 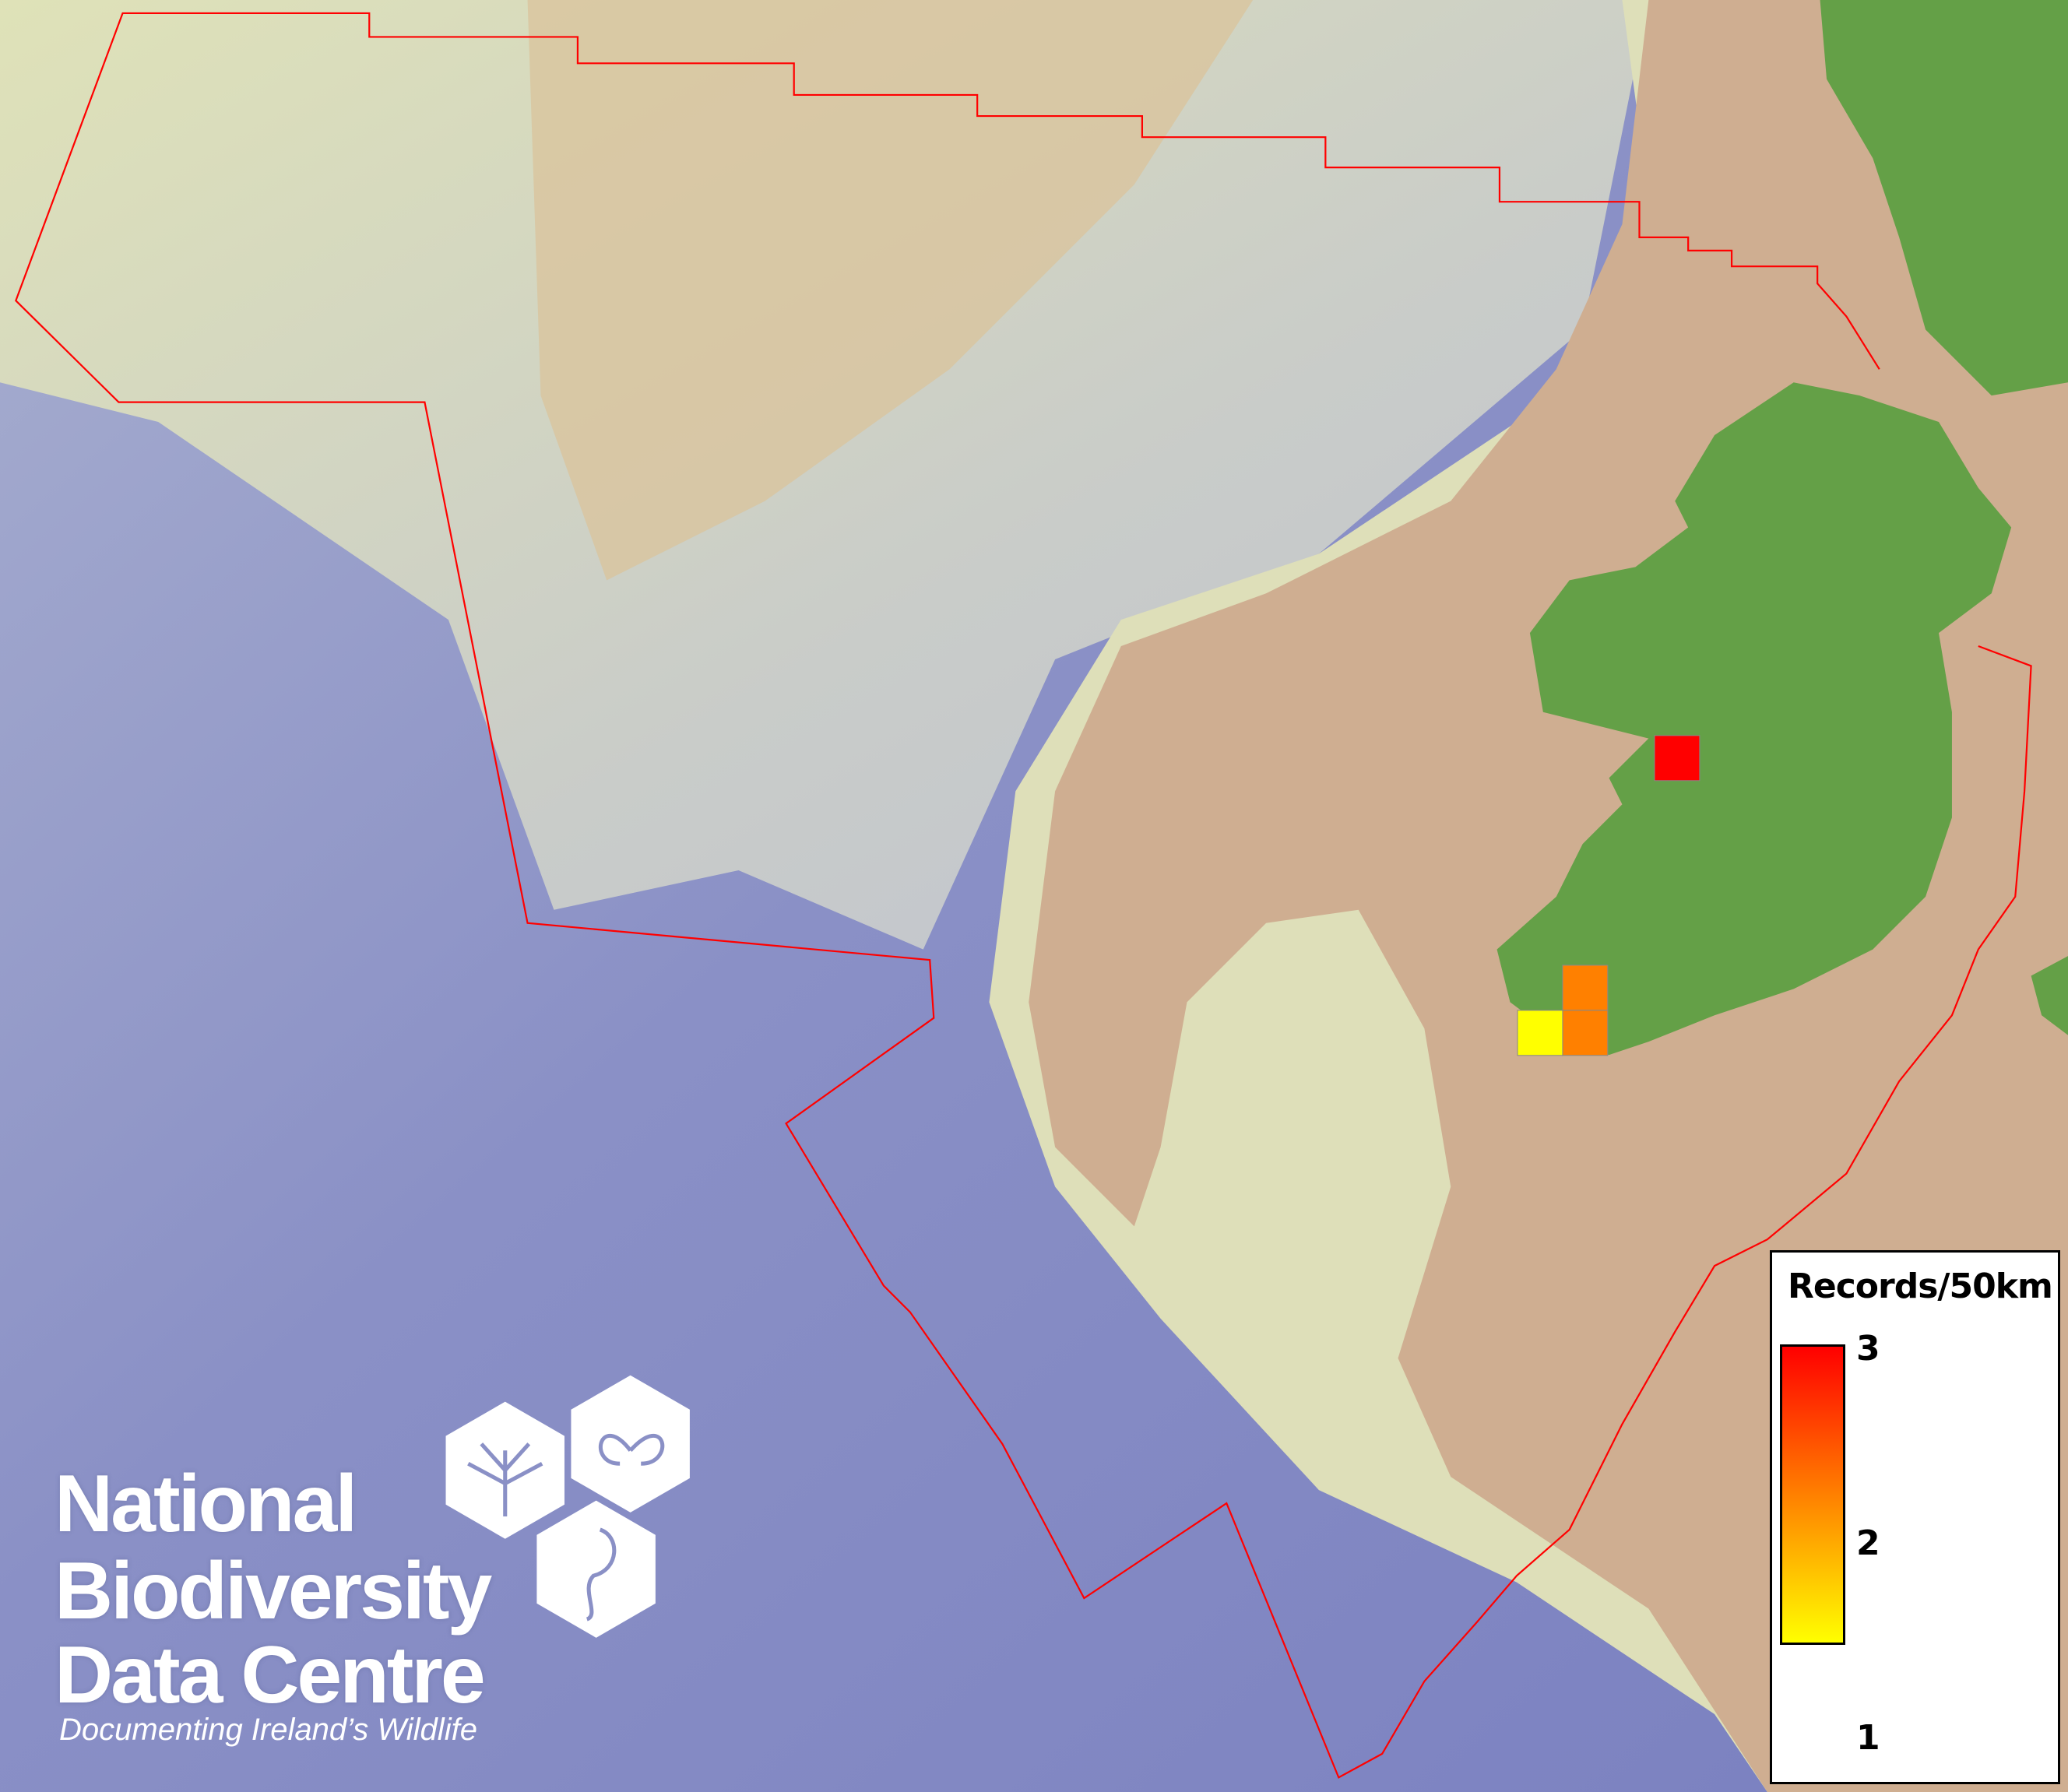 What do you see at coordinates (1921, 1286) in the screenshot?
I see `legend-title: Records/50km` at bounding box center [1921, 1286].